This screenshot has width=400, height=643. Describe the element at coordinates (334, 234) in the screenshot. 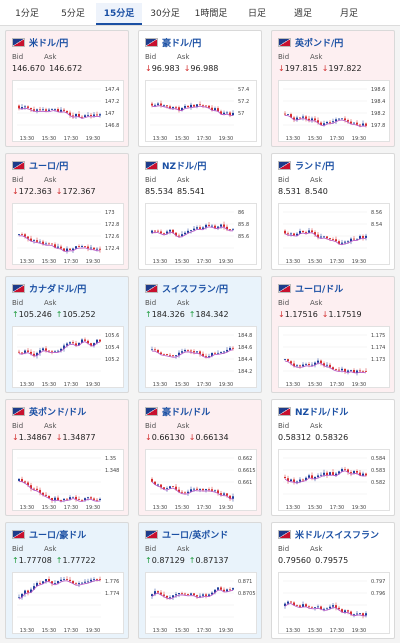

I see `candlestick-chart: 8.56 8.54 13:30 15:30 17:30 19:30` at that location.